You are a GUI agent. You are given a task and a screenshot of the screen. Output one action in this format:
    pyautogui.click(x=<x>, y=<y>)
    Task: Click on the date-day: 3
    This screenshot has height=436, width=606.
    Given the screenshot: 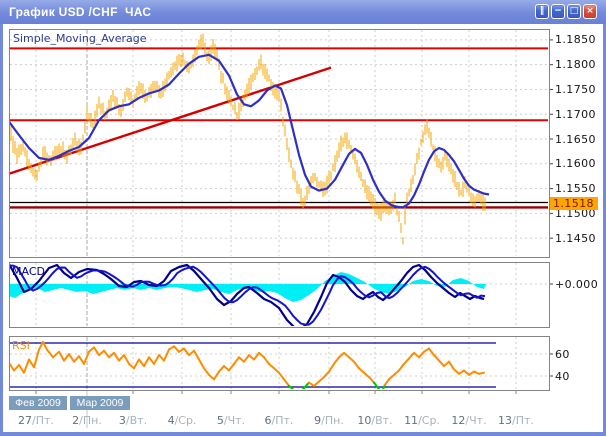 What is the action you would take?
    pyautogui.click(x=122, y=420)
    